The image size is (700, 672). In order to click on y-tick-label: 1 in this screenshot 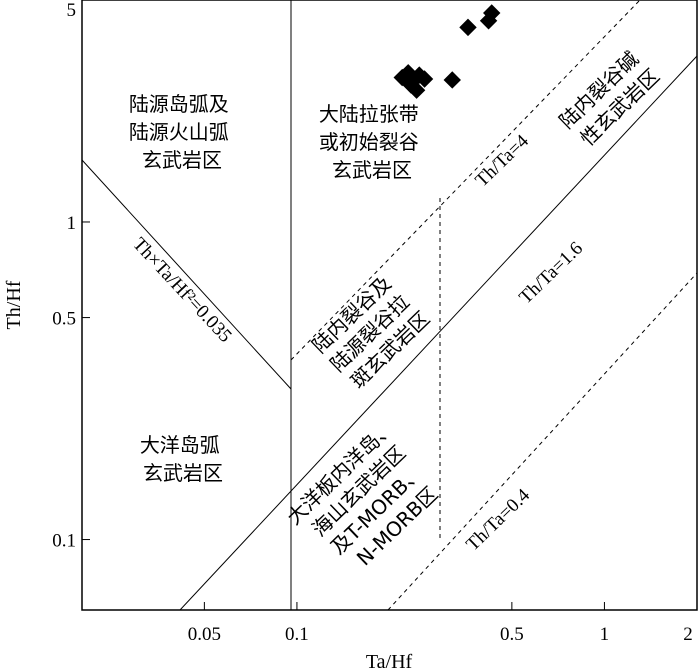, I will do `click(72, 223)`.